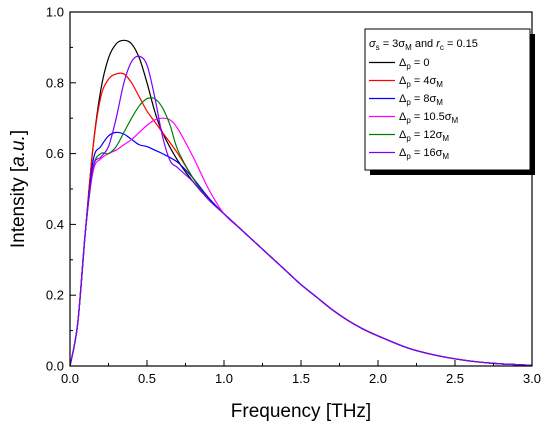 The width and height of the screenshot is (550, 428). I want to click on x-tick-label: 2.5, so click(455, 378).